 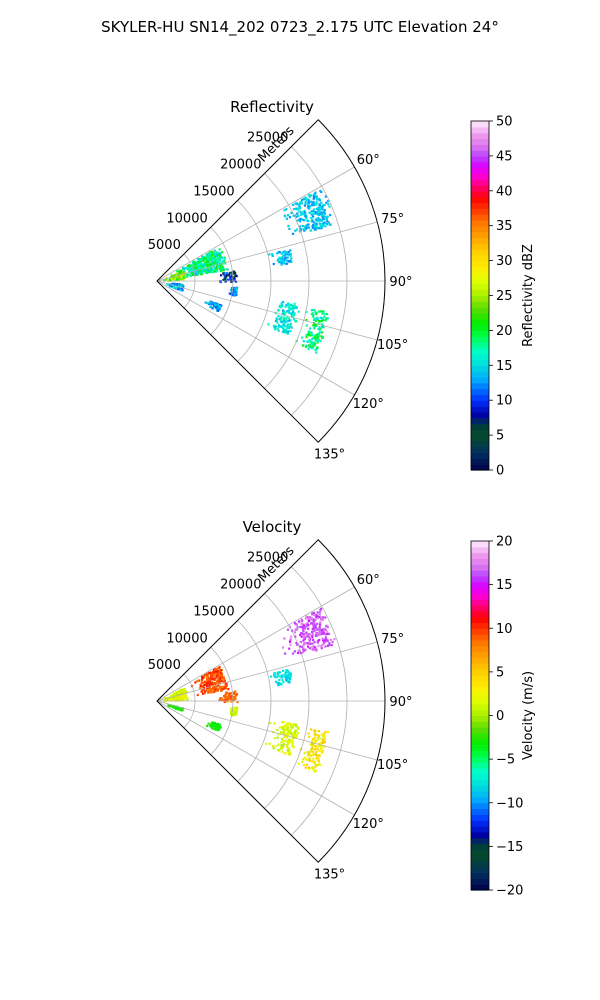 What do you see at coordinates (504, 122) in the screenshot?
I see `colorbar-tick-label: 50` at bounding box center [504, 122].